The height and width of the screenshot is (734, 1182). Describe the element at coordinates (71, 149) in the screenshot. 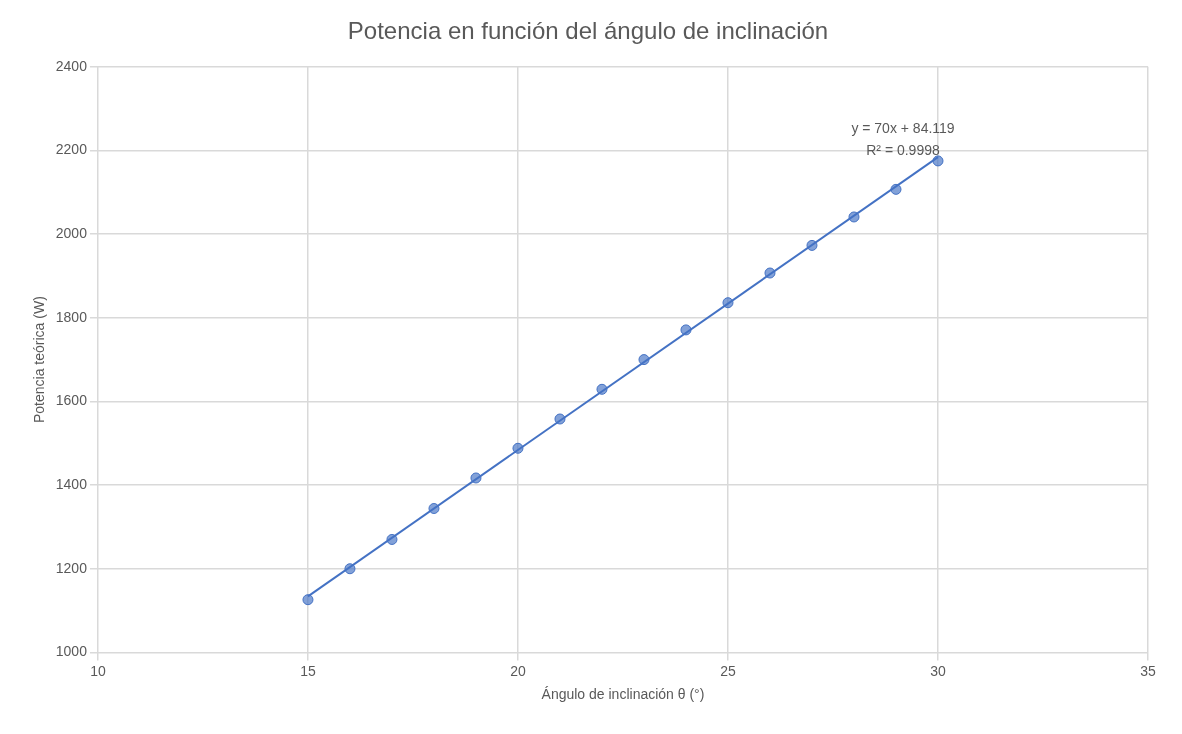

I see `y-tick-label: 2200` at that location.